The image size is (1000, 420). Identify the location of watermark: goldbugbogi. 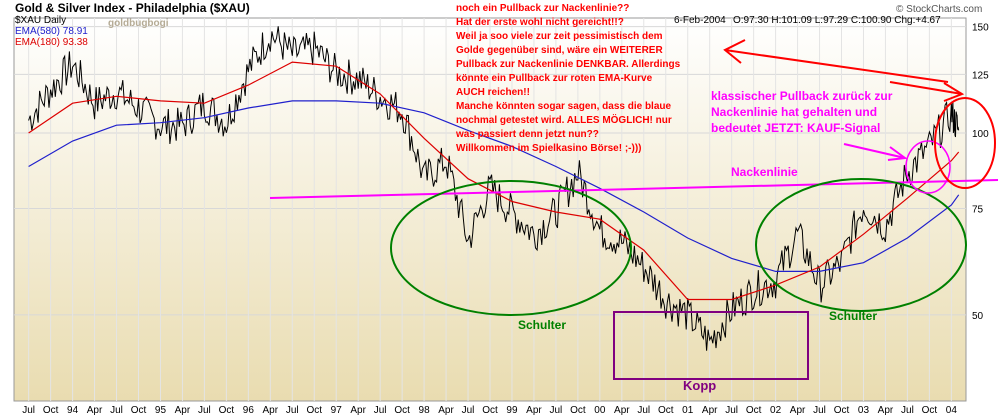
(138, 23).